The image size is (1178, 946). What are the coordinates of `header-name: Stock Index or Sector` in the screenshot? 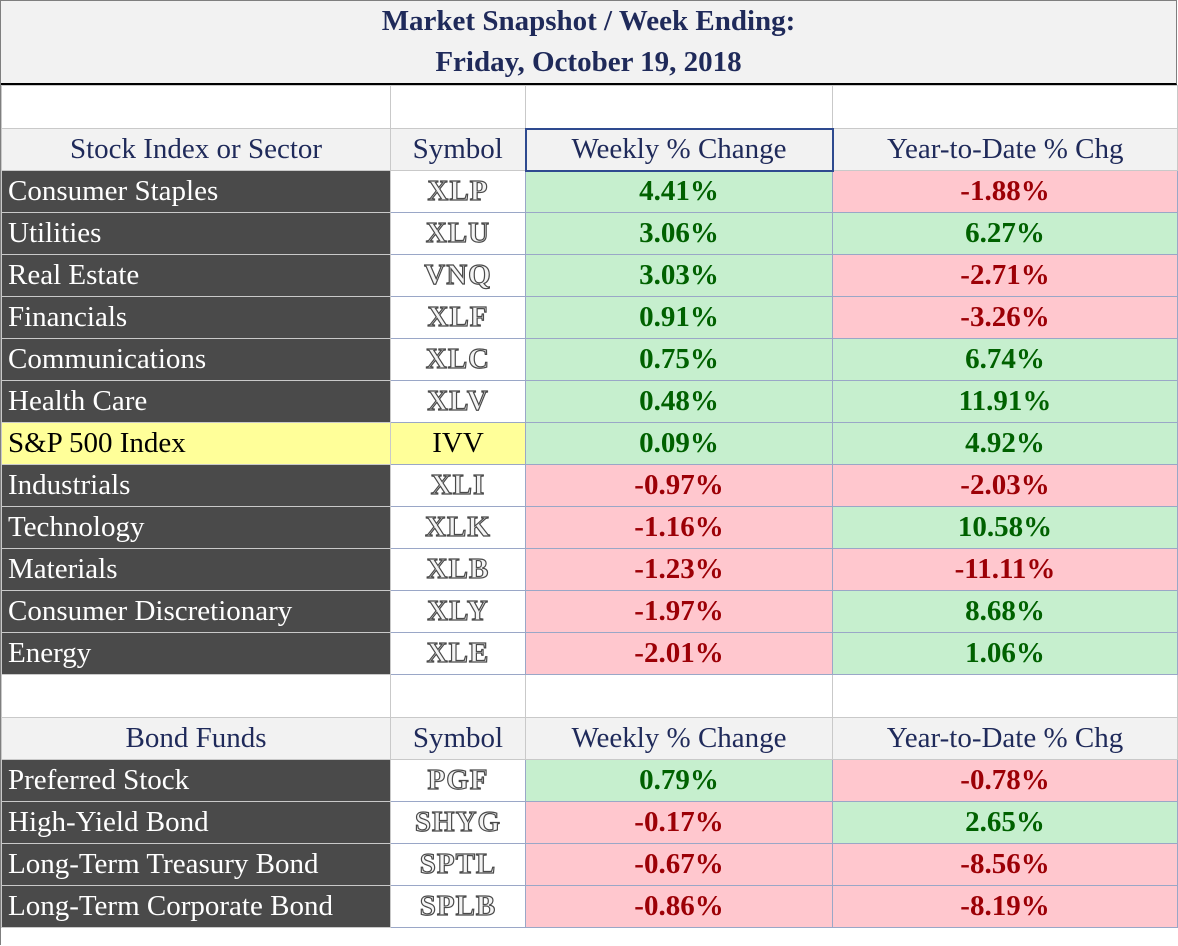 It's located at (196, 149).